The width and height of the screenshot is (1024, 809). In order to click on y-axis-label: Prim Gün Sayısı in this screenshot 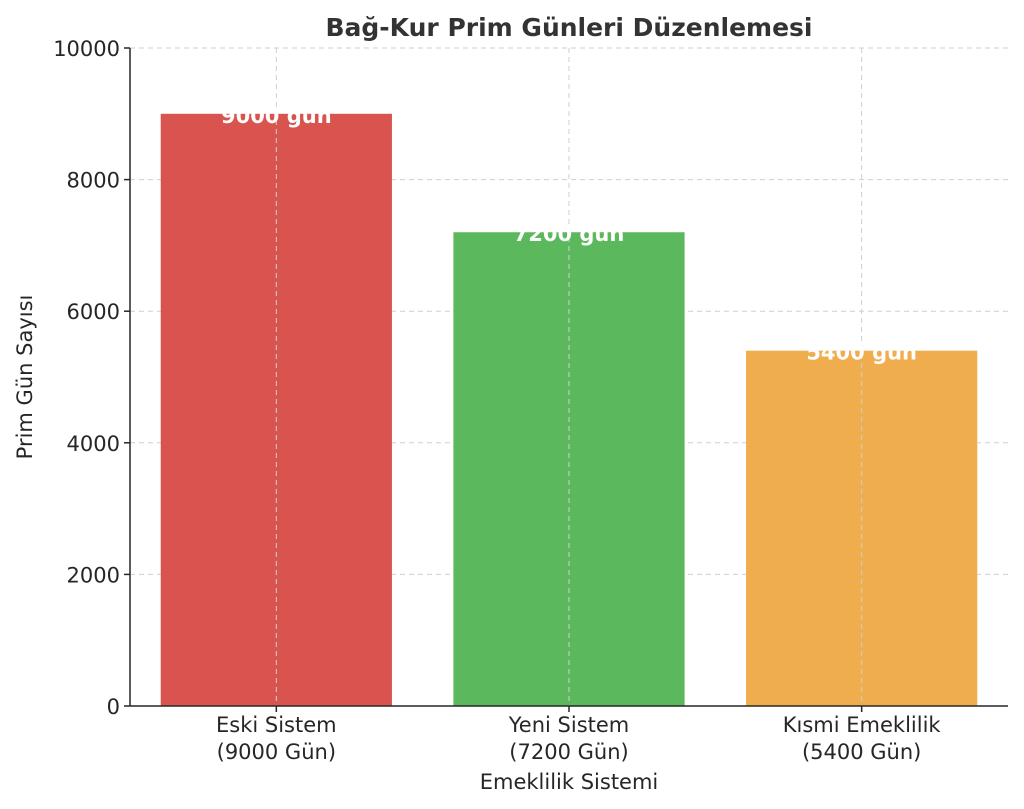, I will do `click(25, 377)`.